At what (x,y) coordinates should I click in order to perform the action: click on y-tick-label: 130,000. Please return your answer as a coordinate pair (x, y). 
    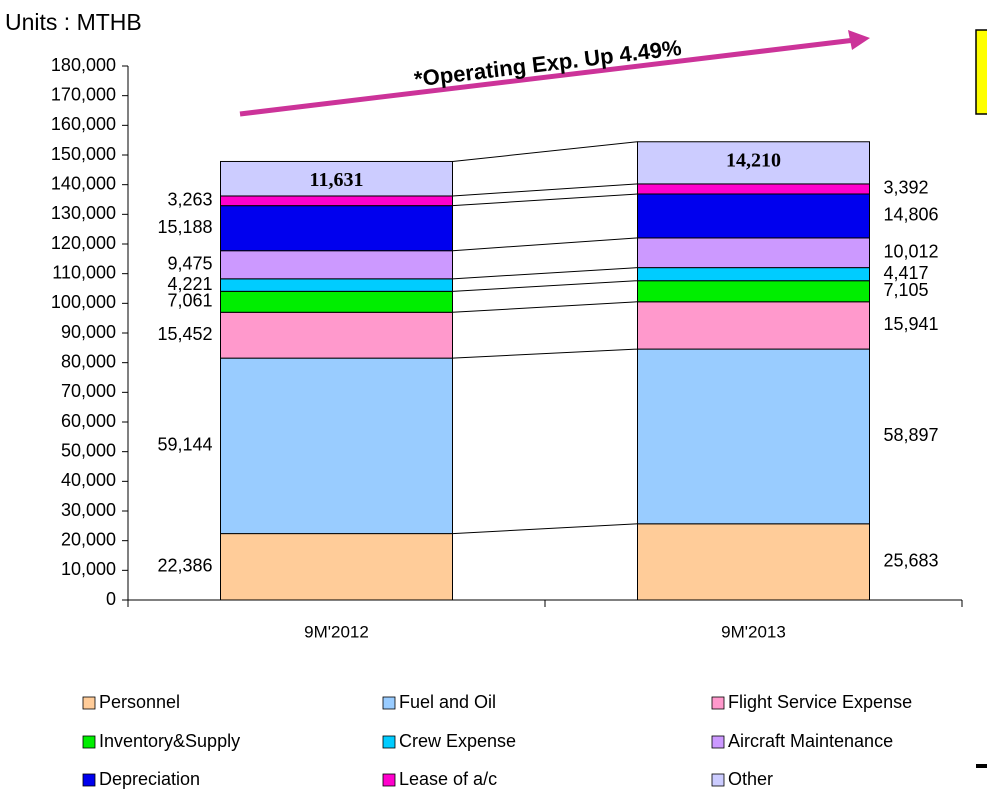
    Looking at the image, I should click on (83, 213).